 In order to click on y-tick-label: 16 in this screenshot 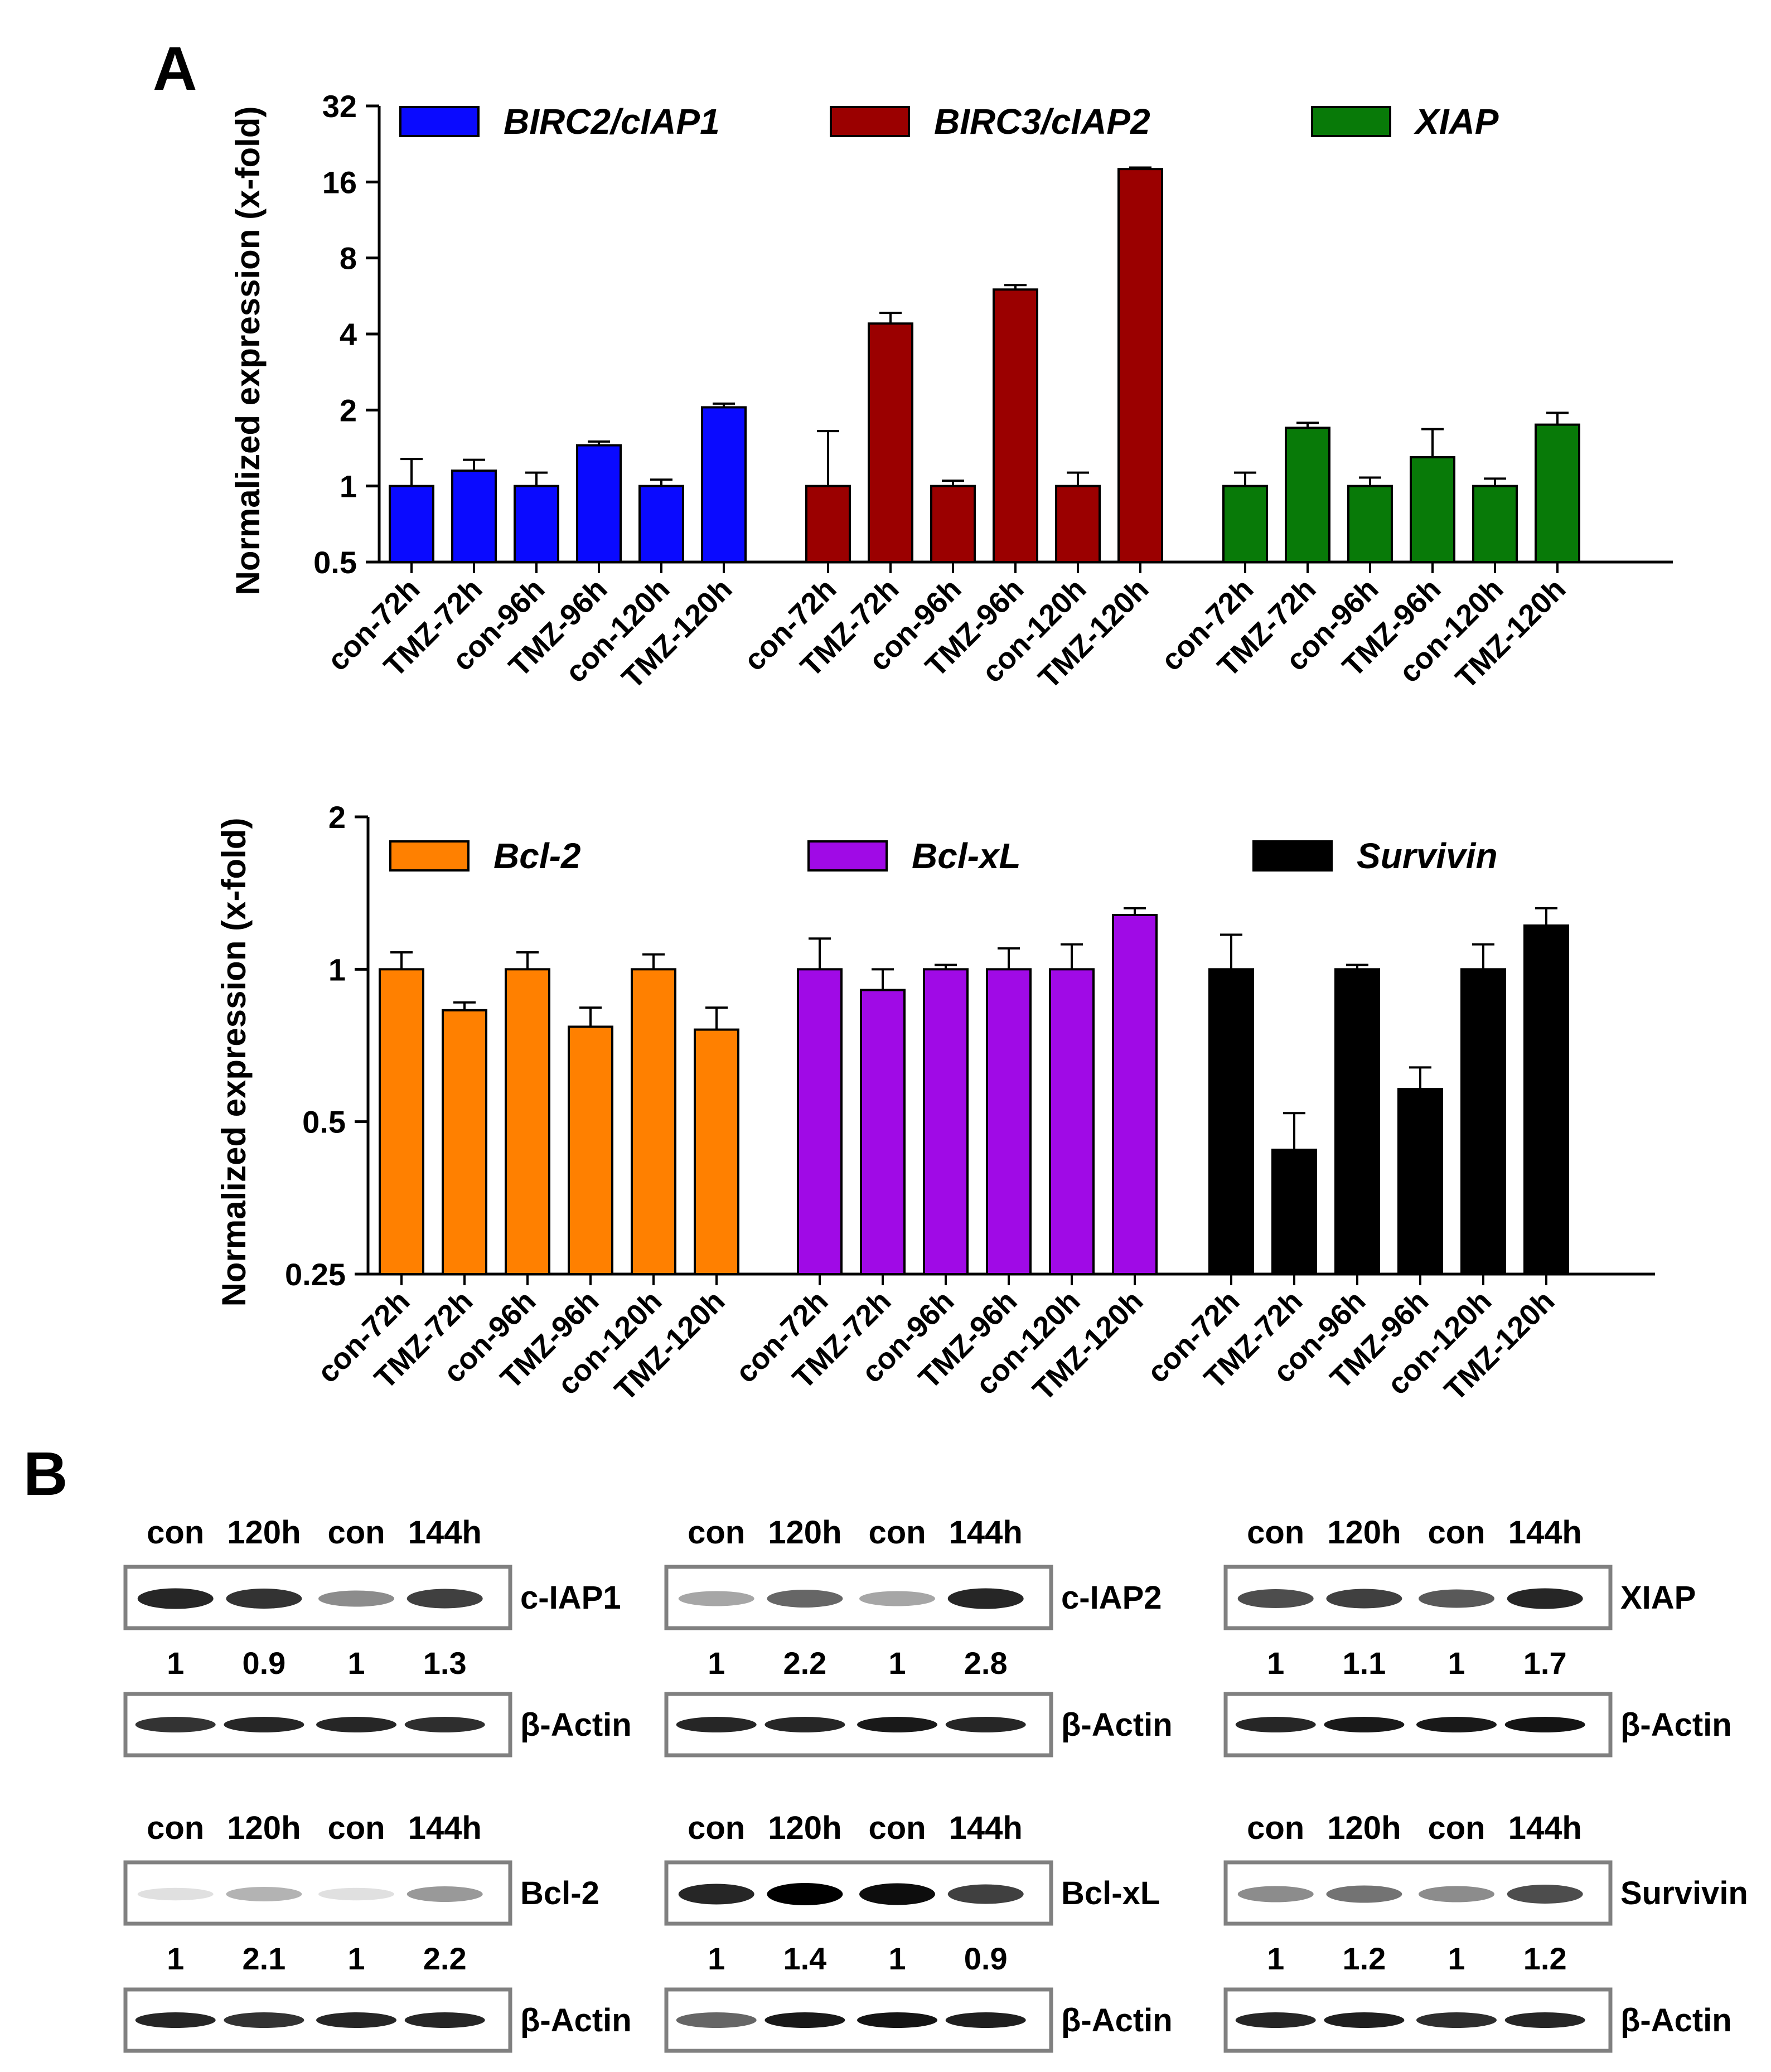, I will do `click(340, 182)`.